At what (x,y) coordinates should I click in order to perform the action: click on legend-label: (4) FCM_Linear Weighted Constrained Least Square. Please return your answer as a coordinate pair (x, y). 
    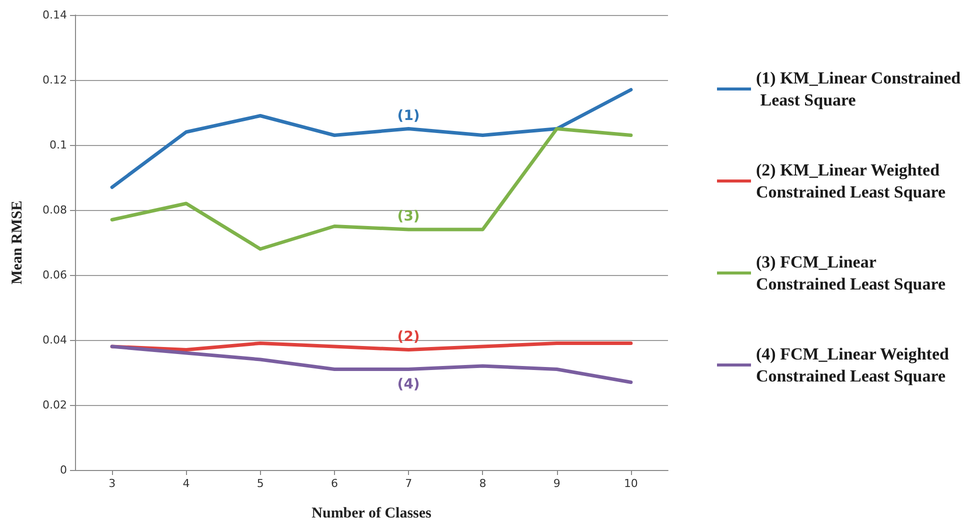
    Looking at the image, I should click on (855, 365).